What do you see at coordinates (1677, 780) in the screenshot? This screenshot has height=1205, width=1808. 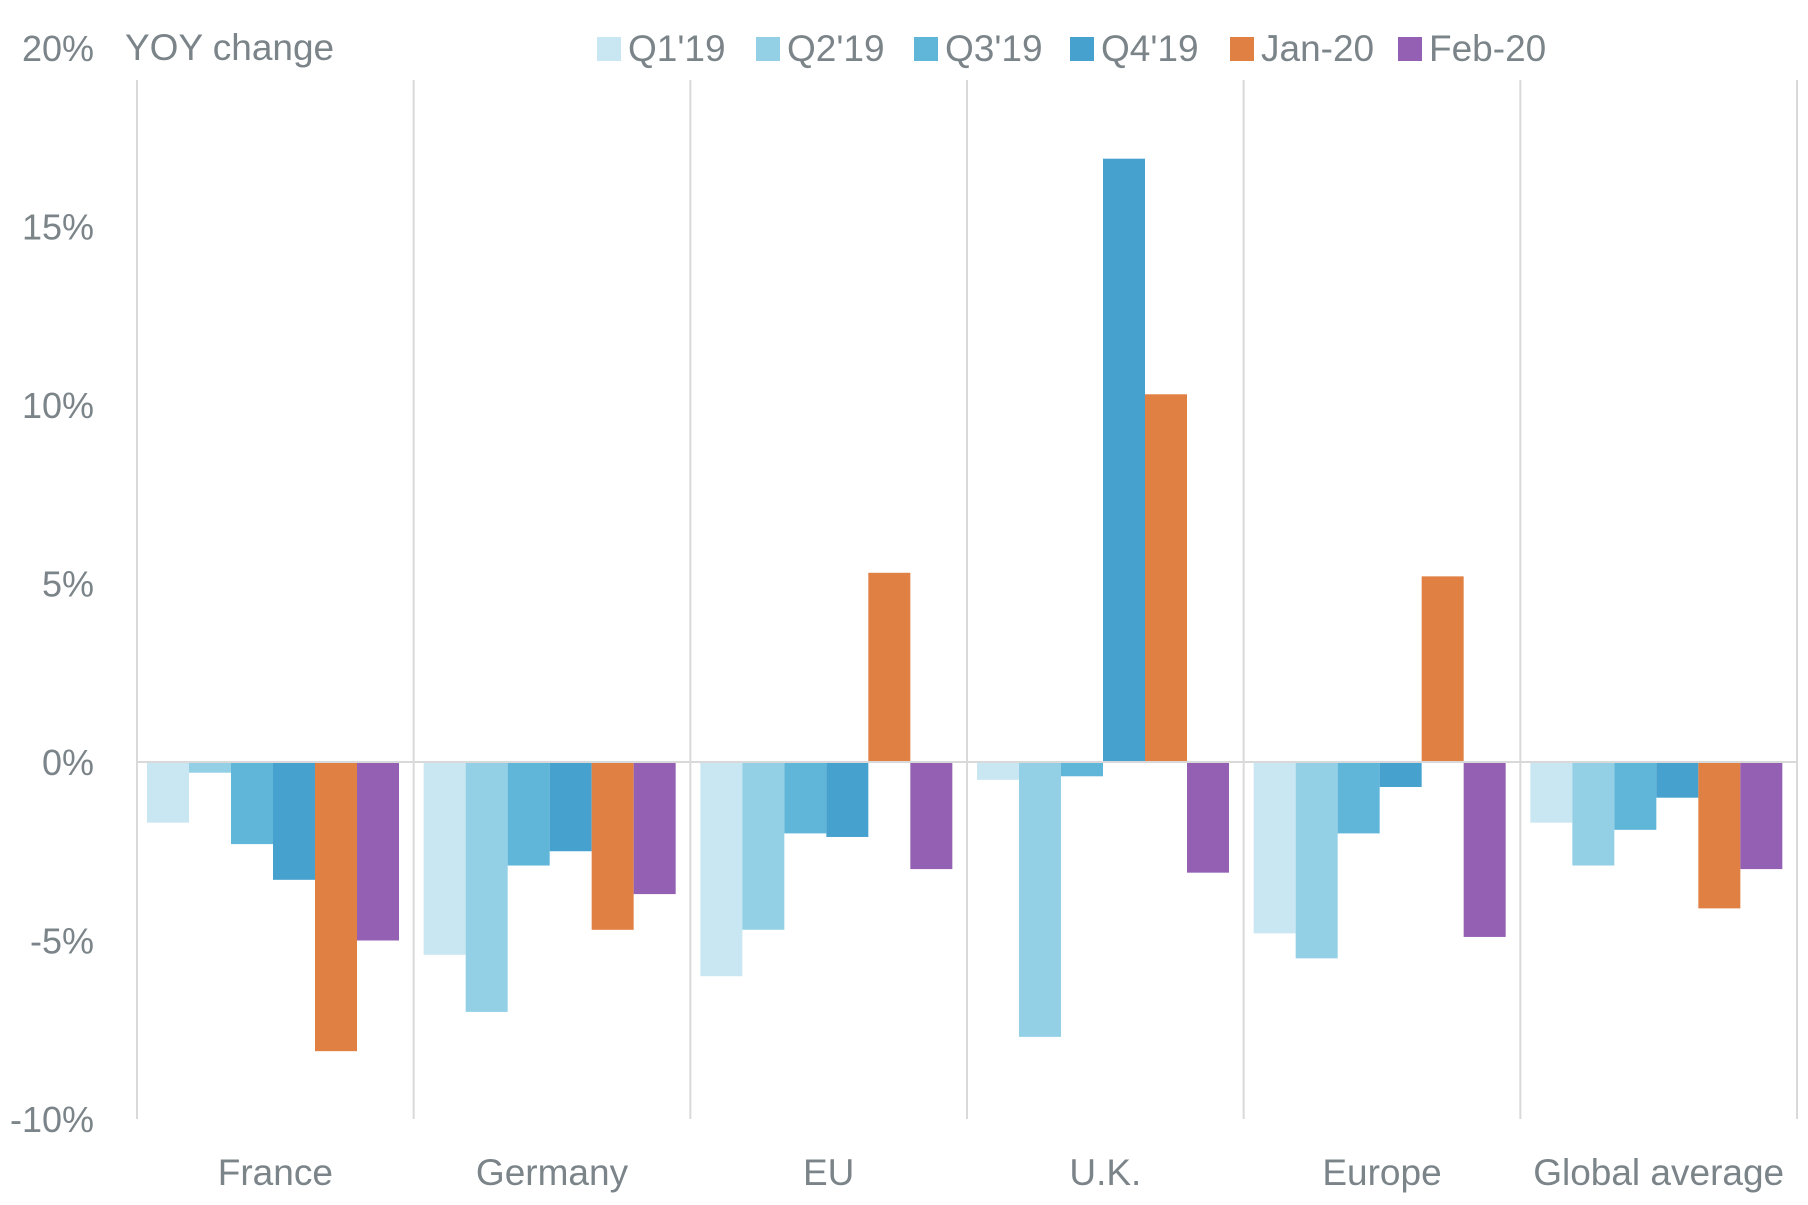 I see `bar-Q4'19-Global average` at bounding box center [1677, 780].